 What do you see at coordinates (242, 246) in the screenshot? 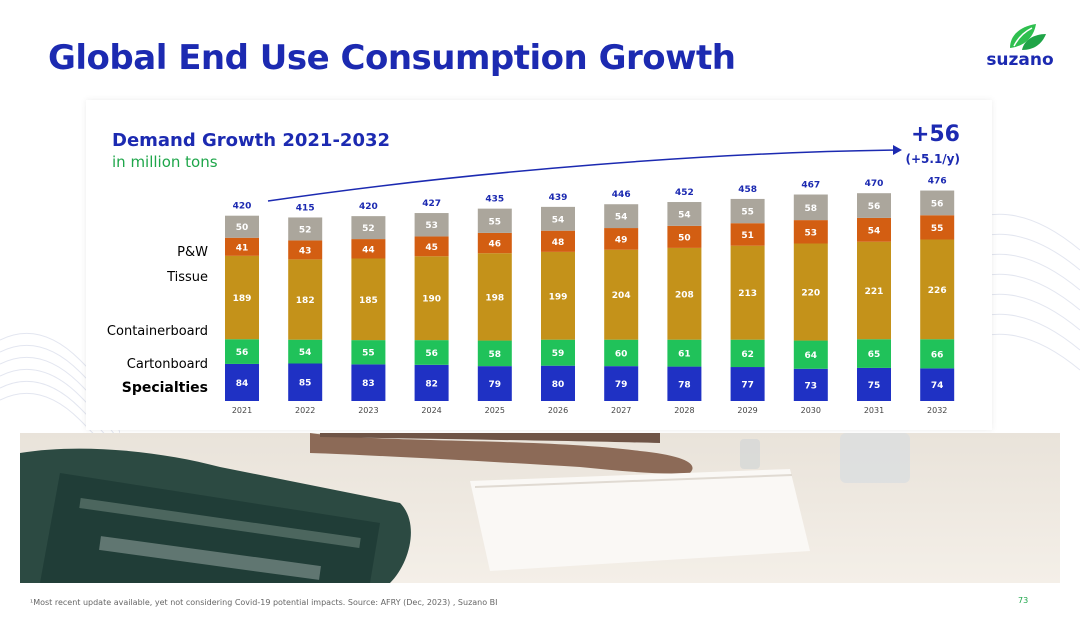
I see `bar-segment-tissue-2021` at bounding box center [242, 246].